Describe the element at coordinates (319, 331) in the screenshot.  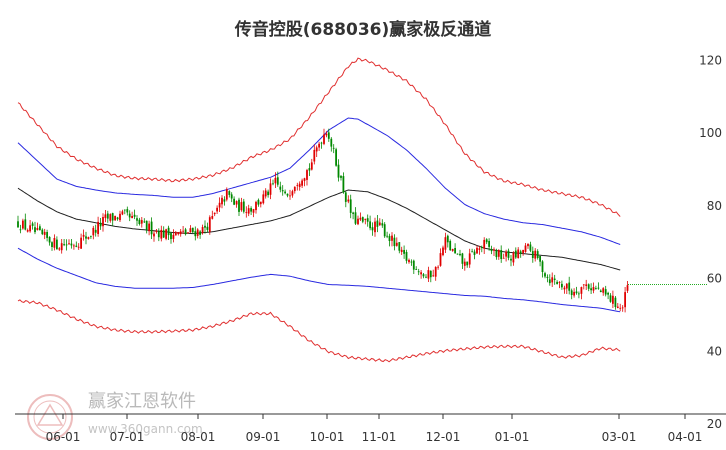
I see `outer-lower-band` at that location.